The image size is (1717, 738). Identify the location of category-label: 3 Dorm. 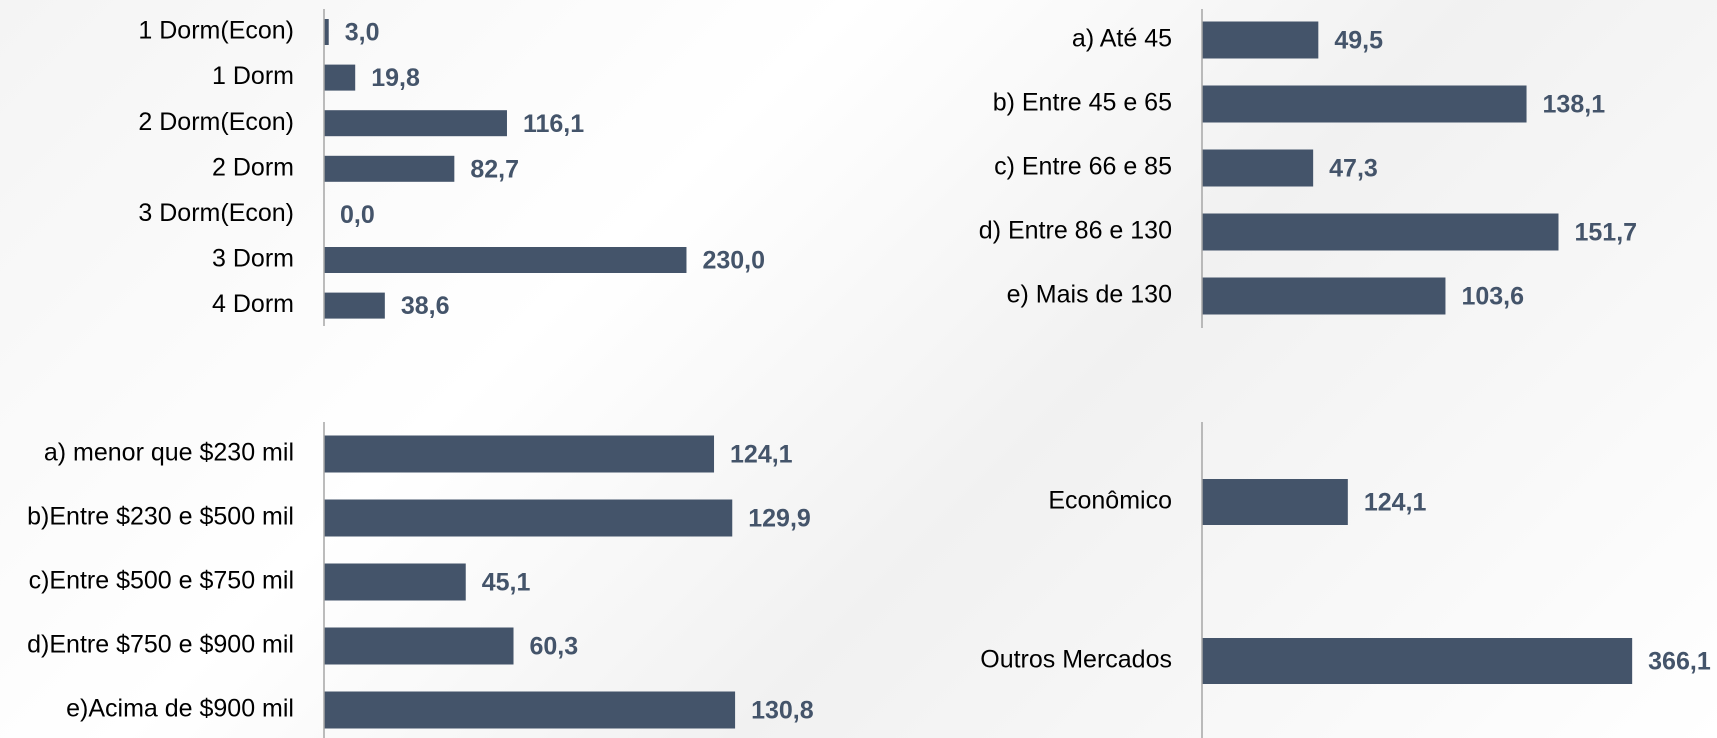
(253, 259).